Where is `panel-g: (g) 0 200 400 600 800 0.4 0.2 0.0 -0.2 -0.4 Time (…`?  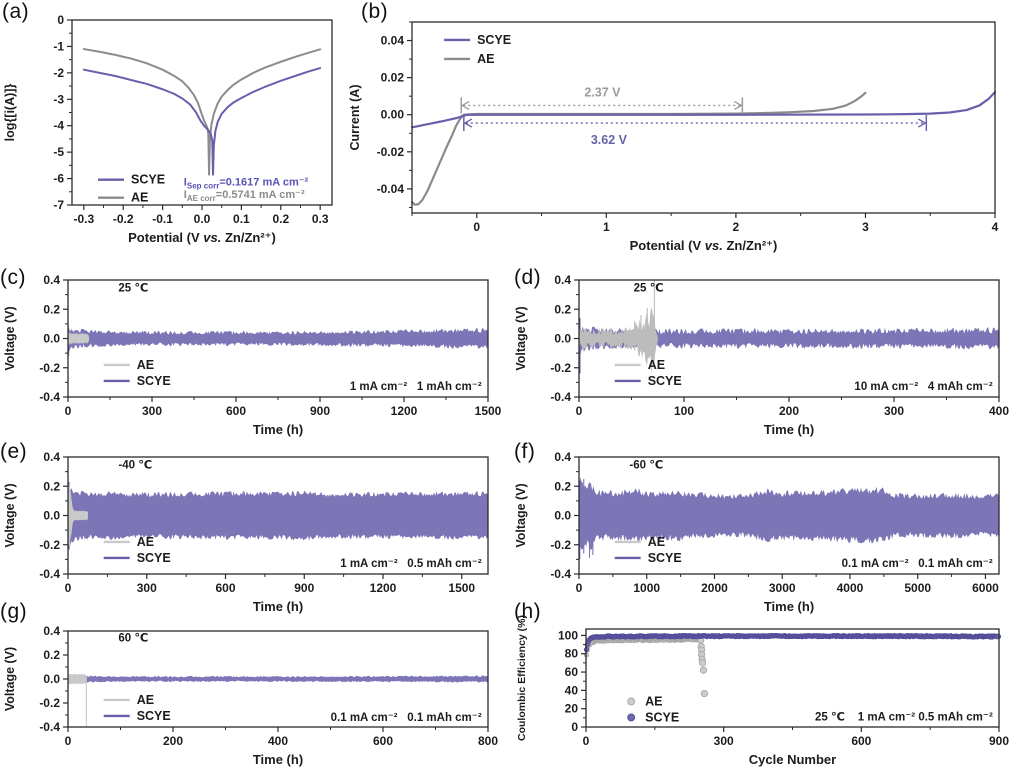
panel-g: (g) 0 200 400 600 800 0.4 0.2 0.0 -0.2 -0.4 Time (… is located at coordinates (255, 685).